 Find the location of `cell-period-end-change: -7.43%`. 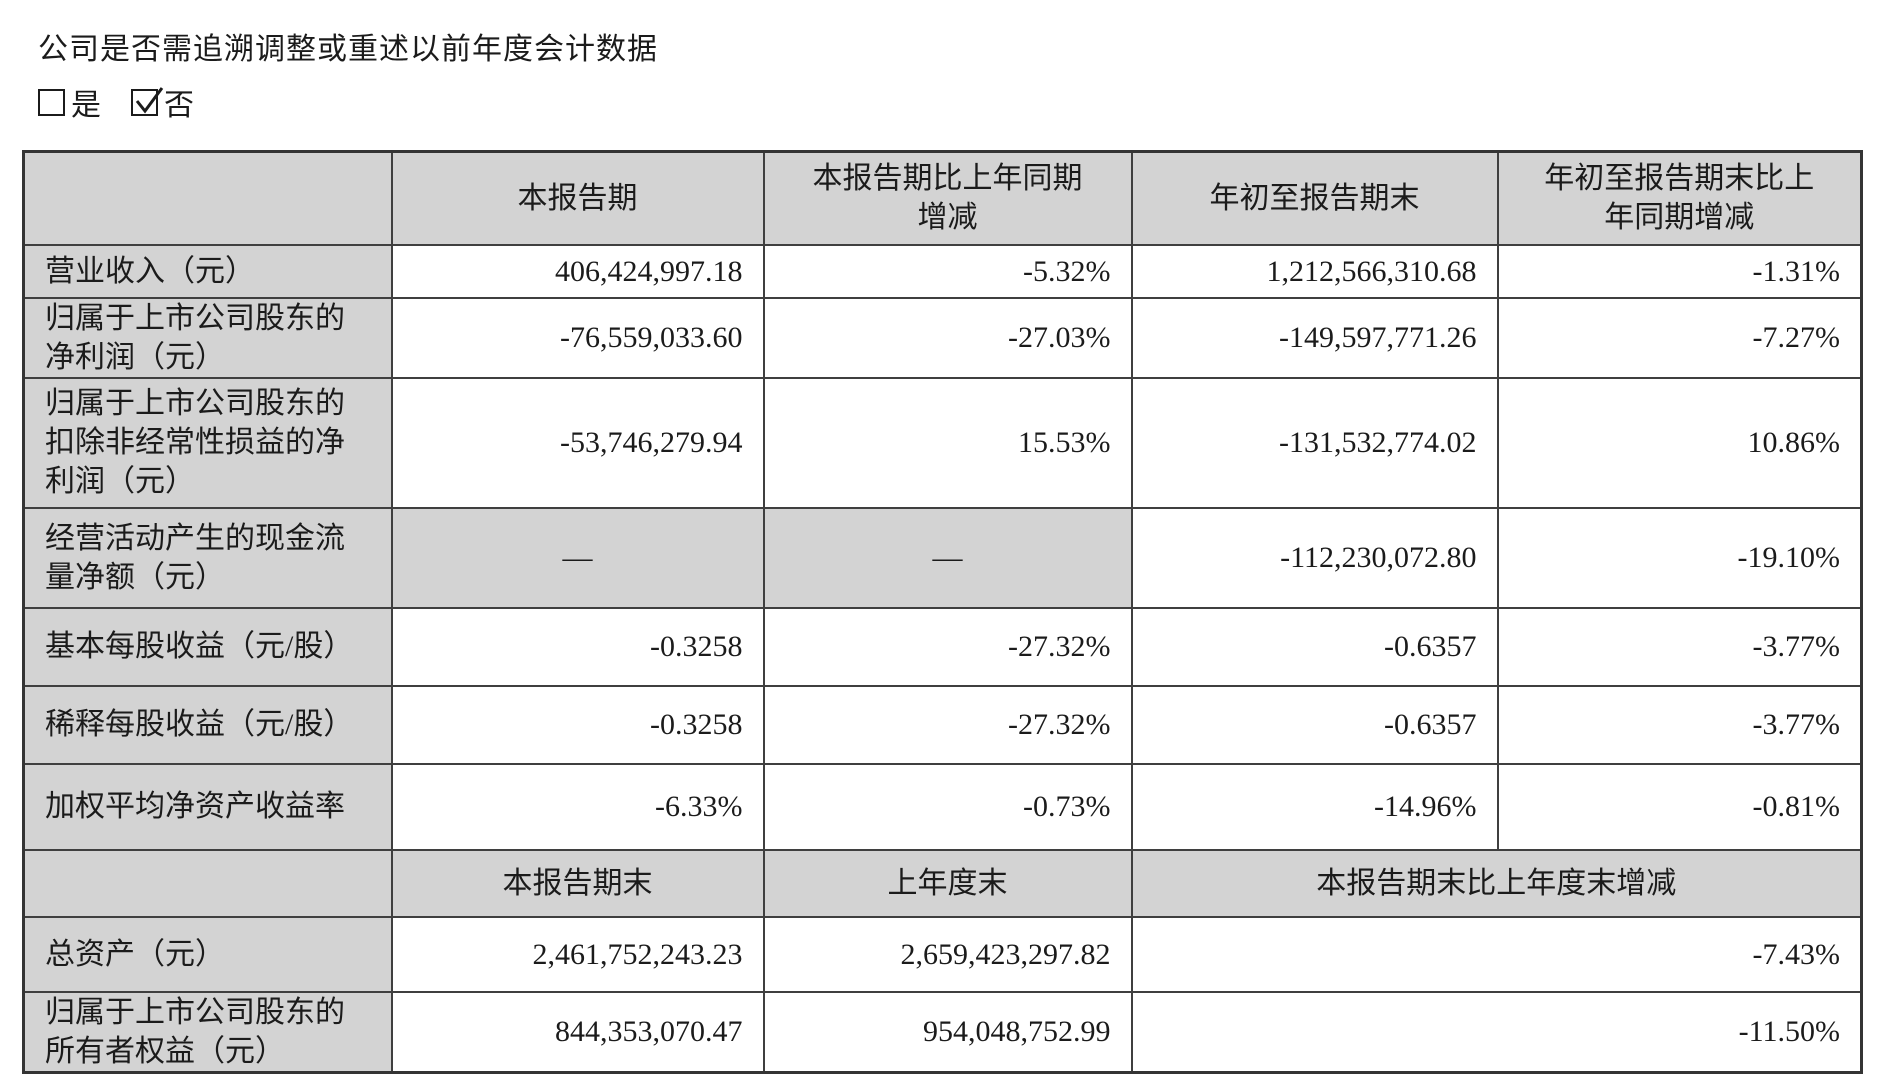

cell-period-end-change: -7.43% is located at coordinates (1496, 954).